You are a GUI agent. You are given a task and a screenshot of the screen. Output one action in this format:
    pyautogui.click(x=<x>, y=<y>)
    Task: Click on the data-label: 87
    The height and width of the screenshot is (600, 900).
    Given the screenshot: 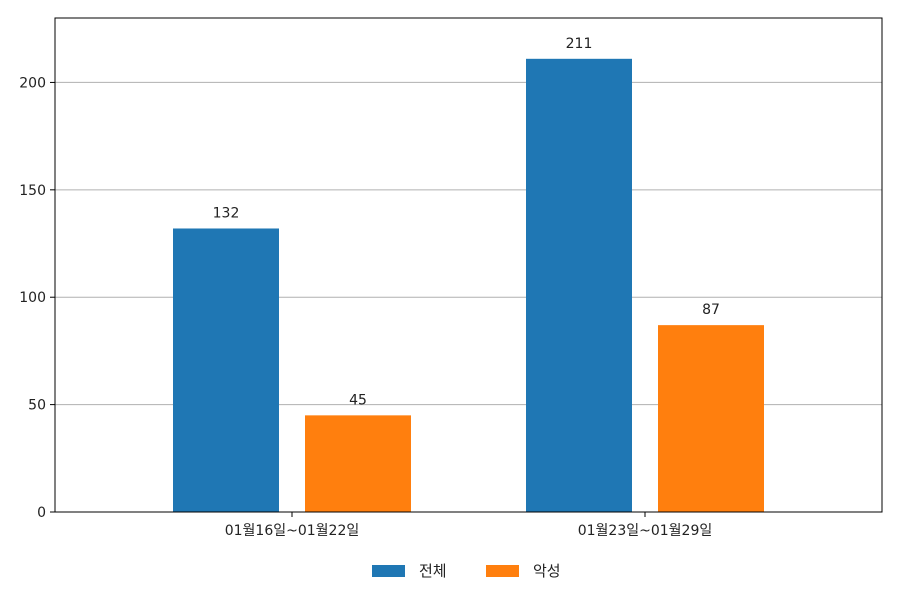 What is the action you would take?
    pyautogui.click(x=711, y=310)
    